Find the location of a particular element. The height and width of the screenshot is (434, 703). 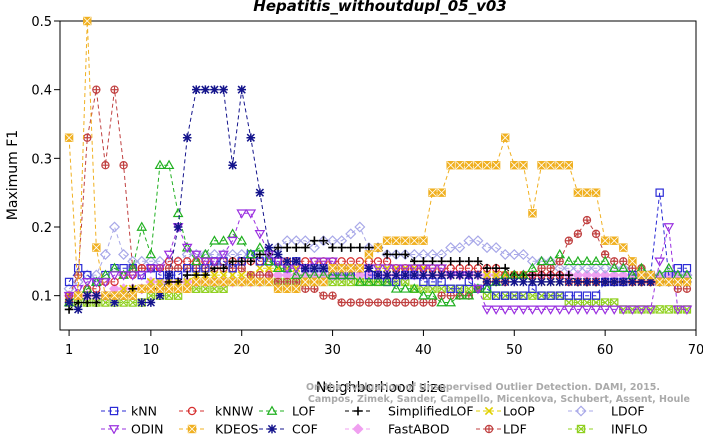

x-tick-label: 20 is located at coordinates (241, 350).